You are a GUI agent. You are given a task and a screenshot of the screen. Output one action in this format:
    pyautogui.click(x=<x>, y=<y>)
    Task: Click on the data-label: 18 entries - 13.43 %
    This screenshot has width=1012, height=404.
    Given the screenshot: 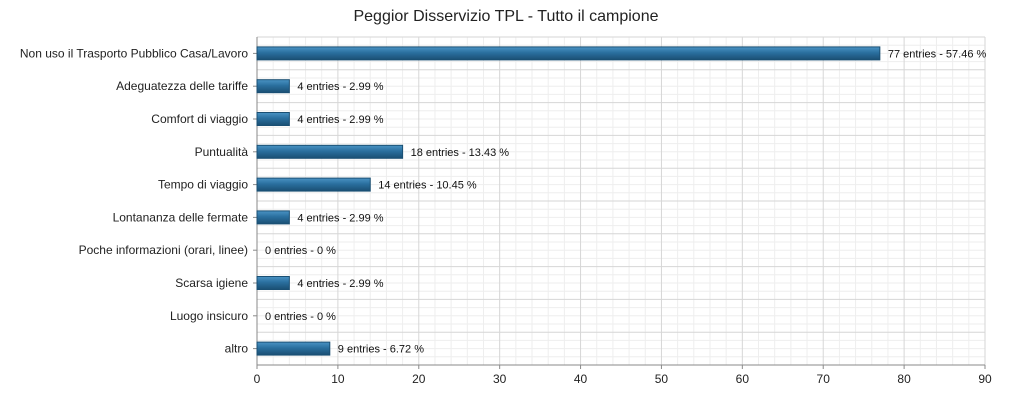 What is the action you would take?
    pyautogui.click(x=460, y=153)
    